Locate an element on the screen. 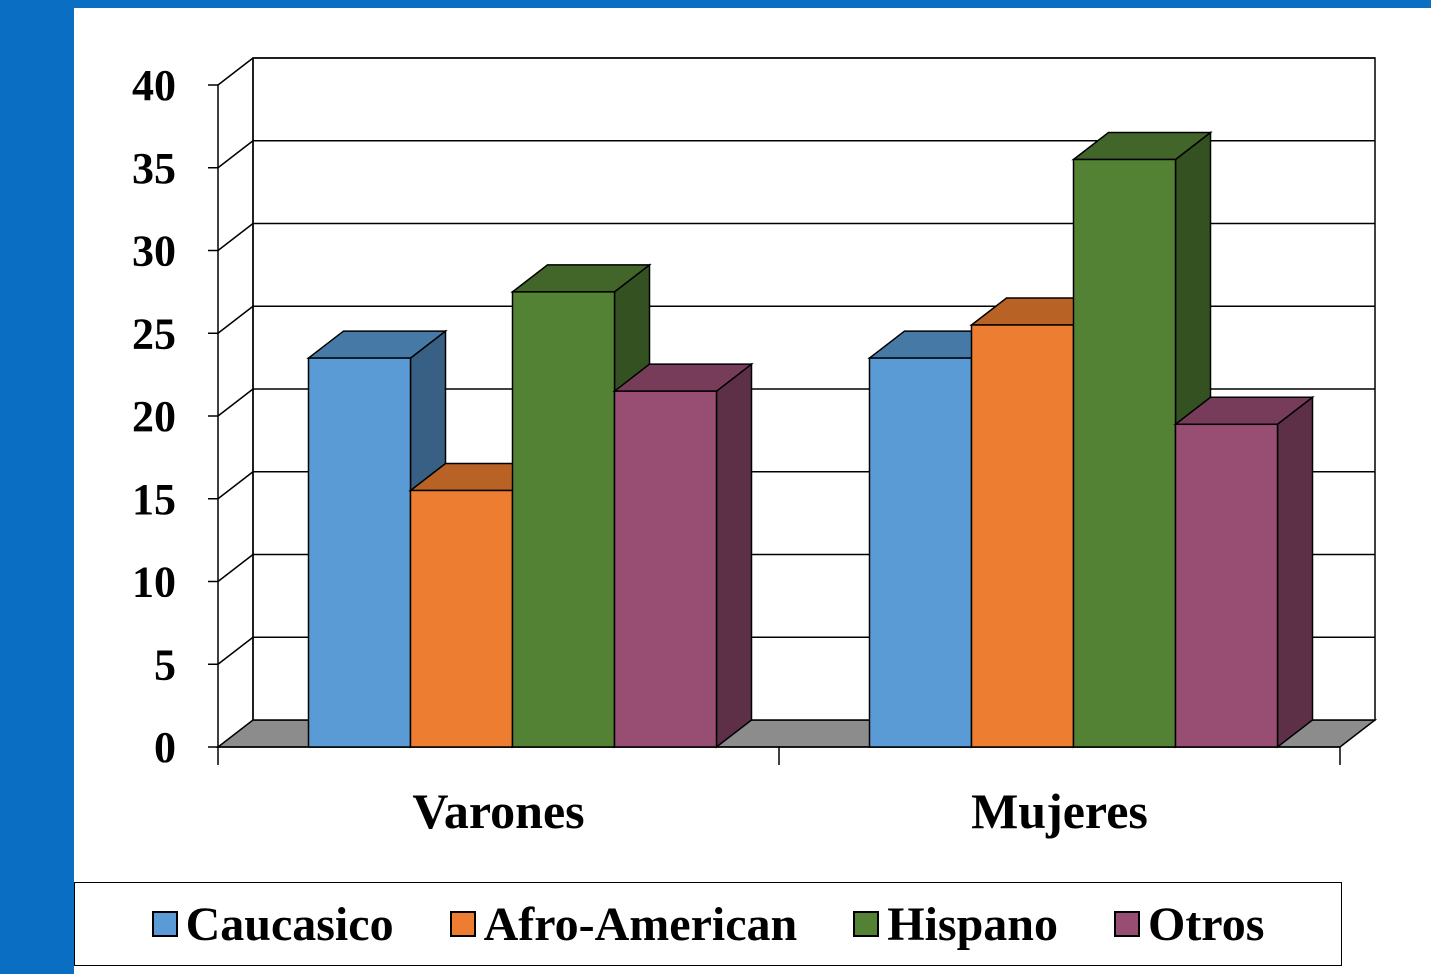 This screenshot has width=1431, height=974. y-tick-label: 35 is located at coordinates (154, 168).